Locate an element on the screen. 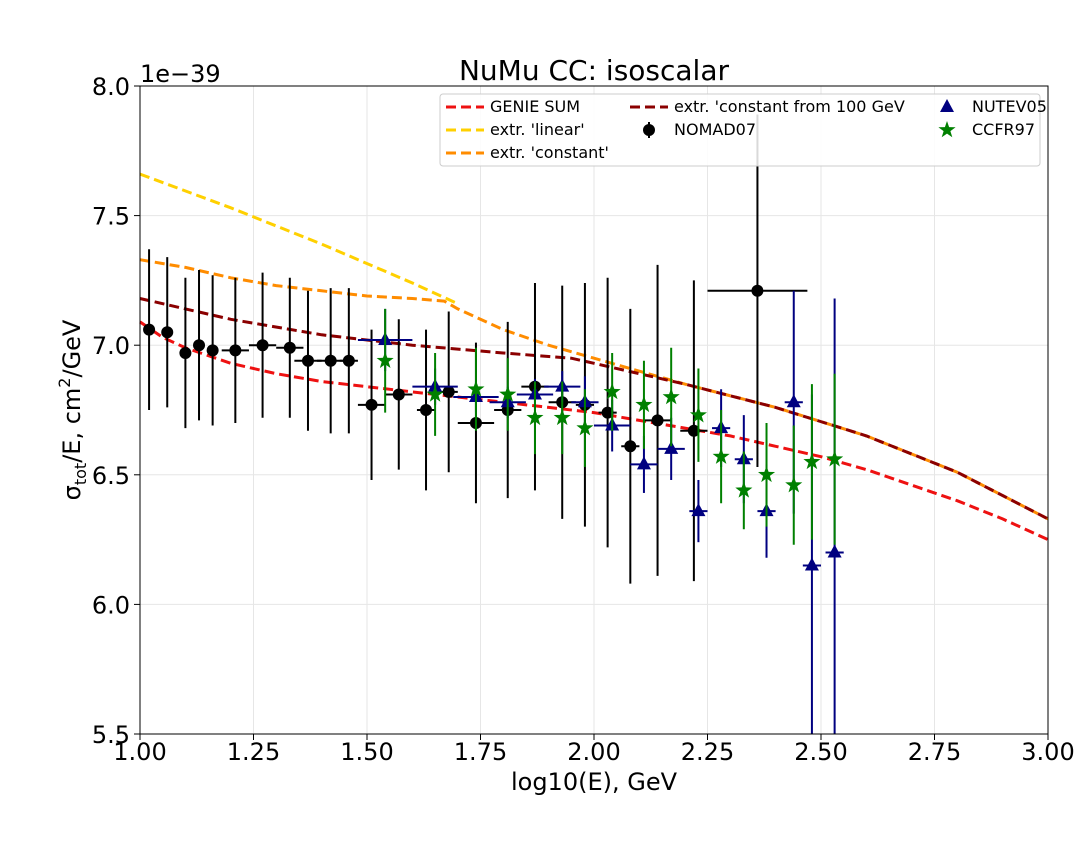  y-axis-label: σtot/E, cm2/GeV is located at coordinates (72, 409).